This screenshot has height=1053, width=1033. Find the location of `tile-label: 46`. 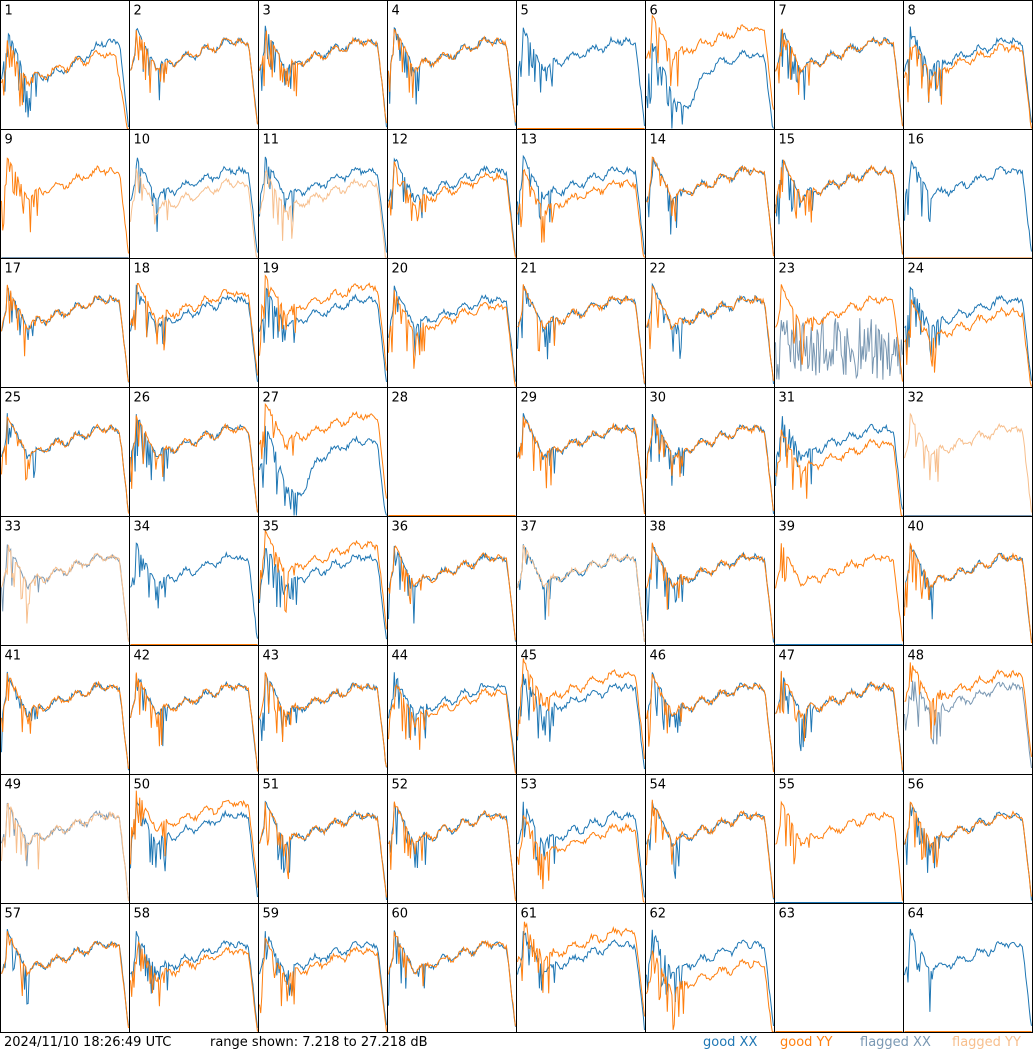

tile-label: 46 is located at coordinates (658, 656).